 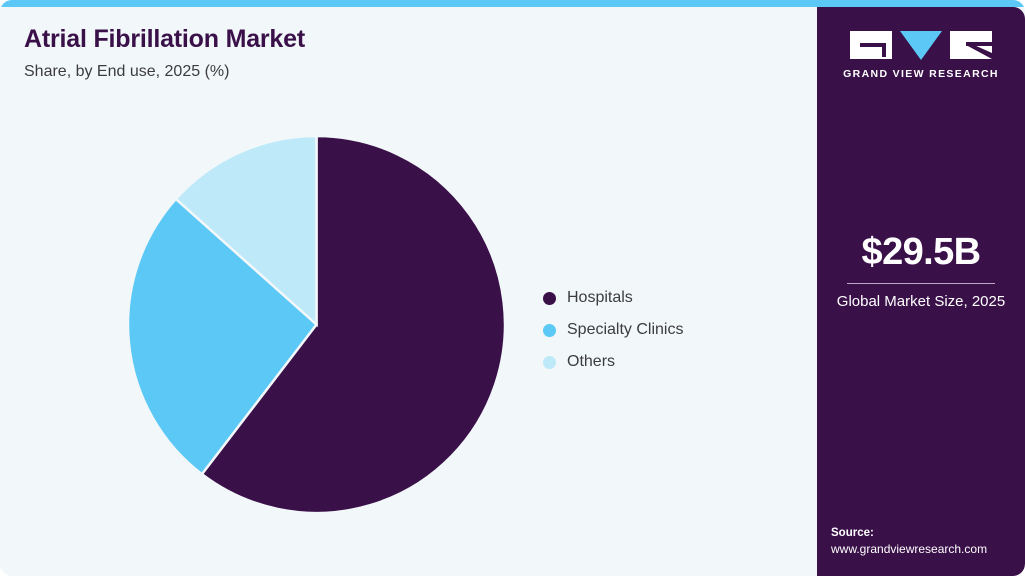 I want to click on chart-legend: Hospitals Specialty Clinics Others, so click(x=613, y=330).